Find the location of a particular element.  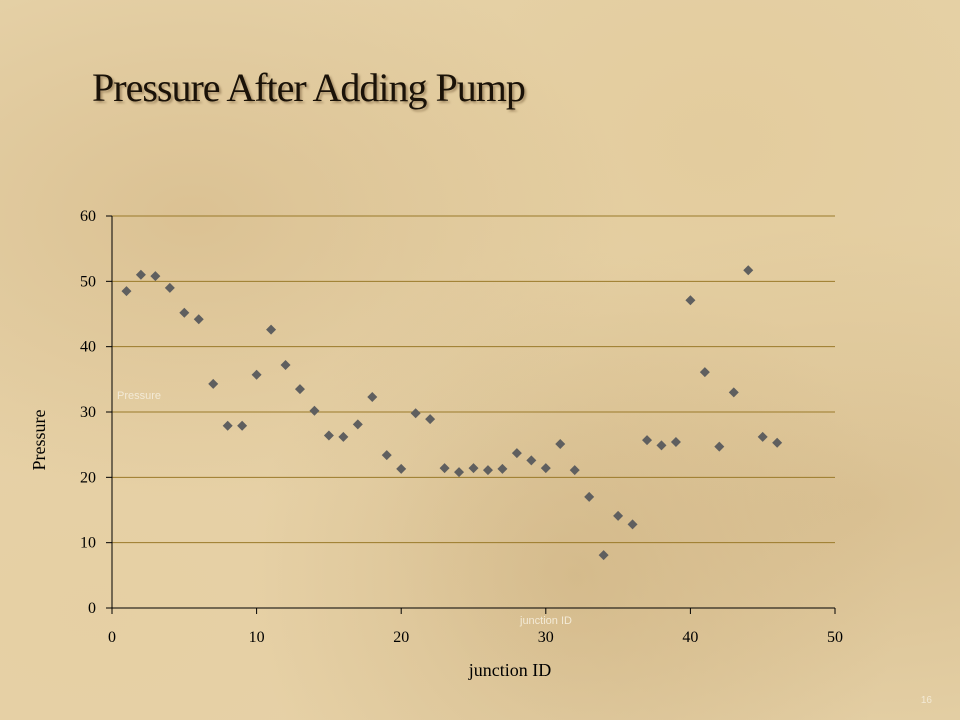

y-tick-label: 30 is located at coordinates (88, 412).